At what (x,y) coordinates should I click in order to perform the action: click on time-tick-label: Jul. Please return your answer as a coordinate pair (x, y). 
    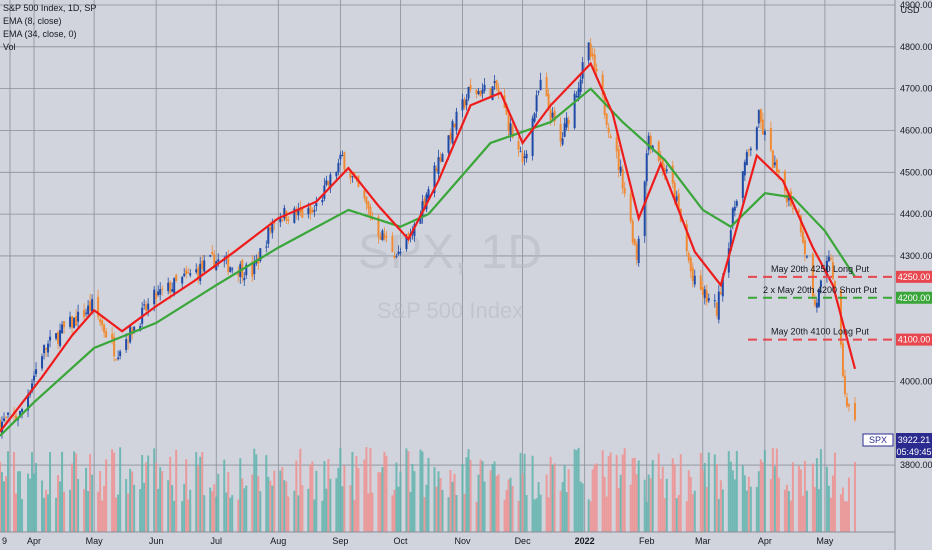
    Looking at the image, I should click on (216, 541).